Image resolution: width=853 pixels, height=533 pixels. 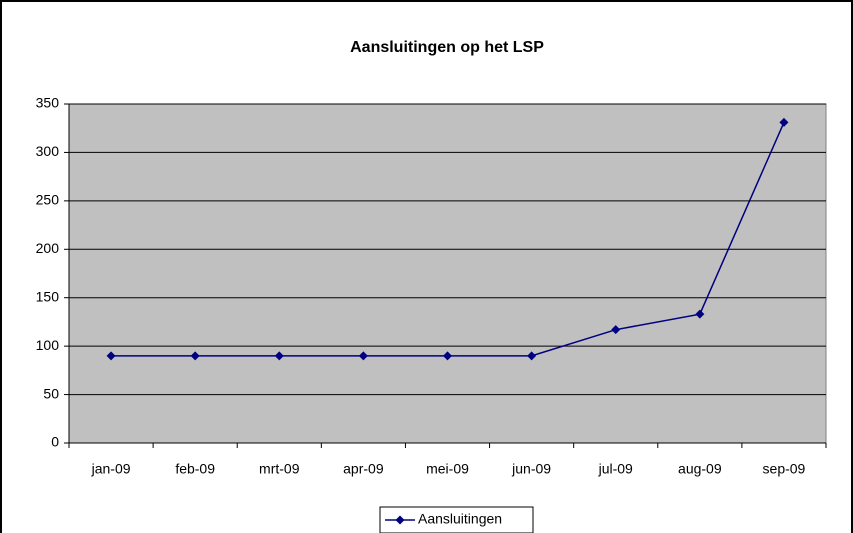 What do you see at coordinates (363, 469) in the screenshot?
I see `x-tick-label: apr-09` at bounding box center [363, 469].